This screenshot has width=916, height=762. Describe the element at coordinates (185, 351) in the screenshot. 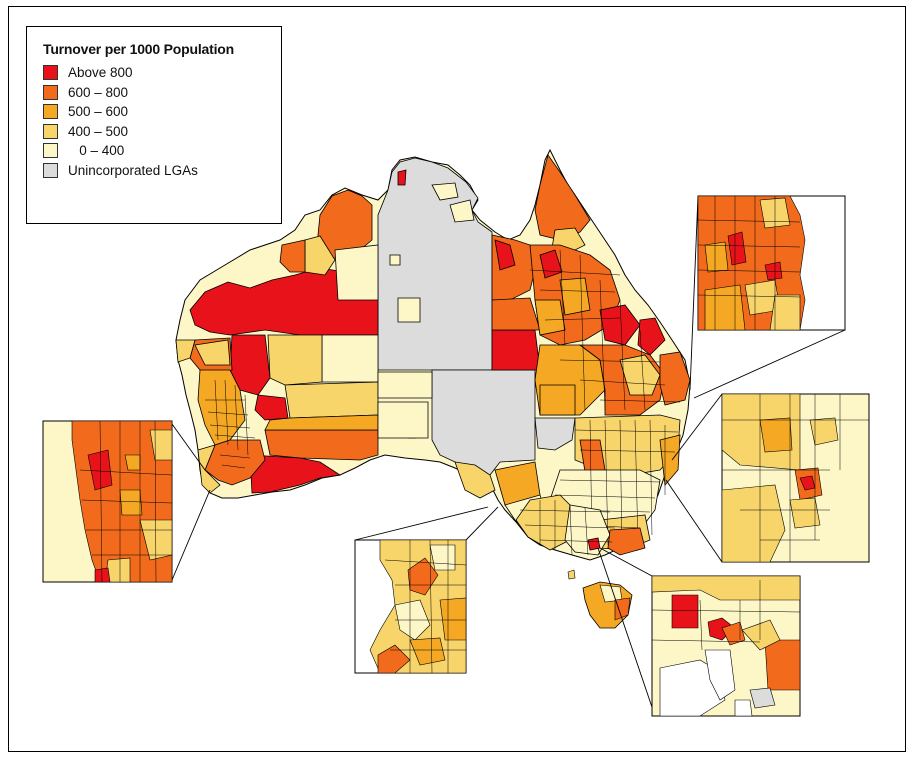

I see `wa-shark-bay-yellow` at that location.